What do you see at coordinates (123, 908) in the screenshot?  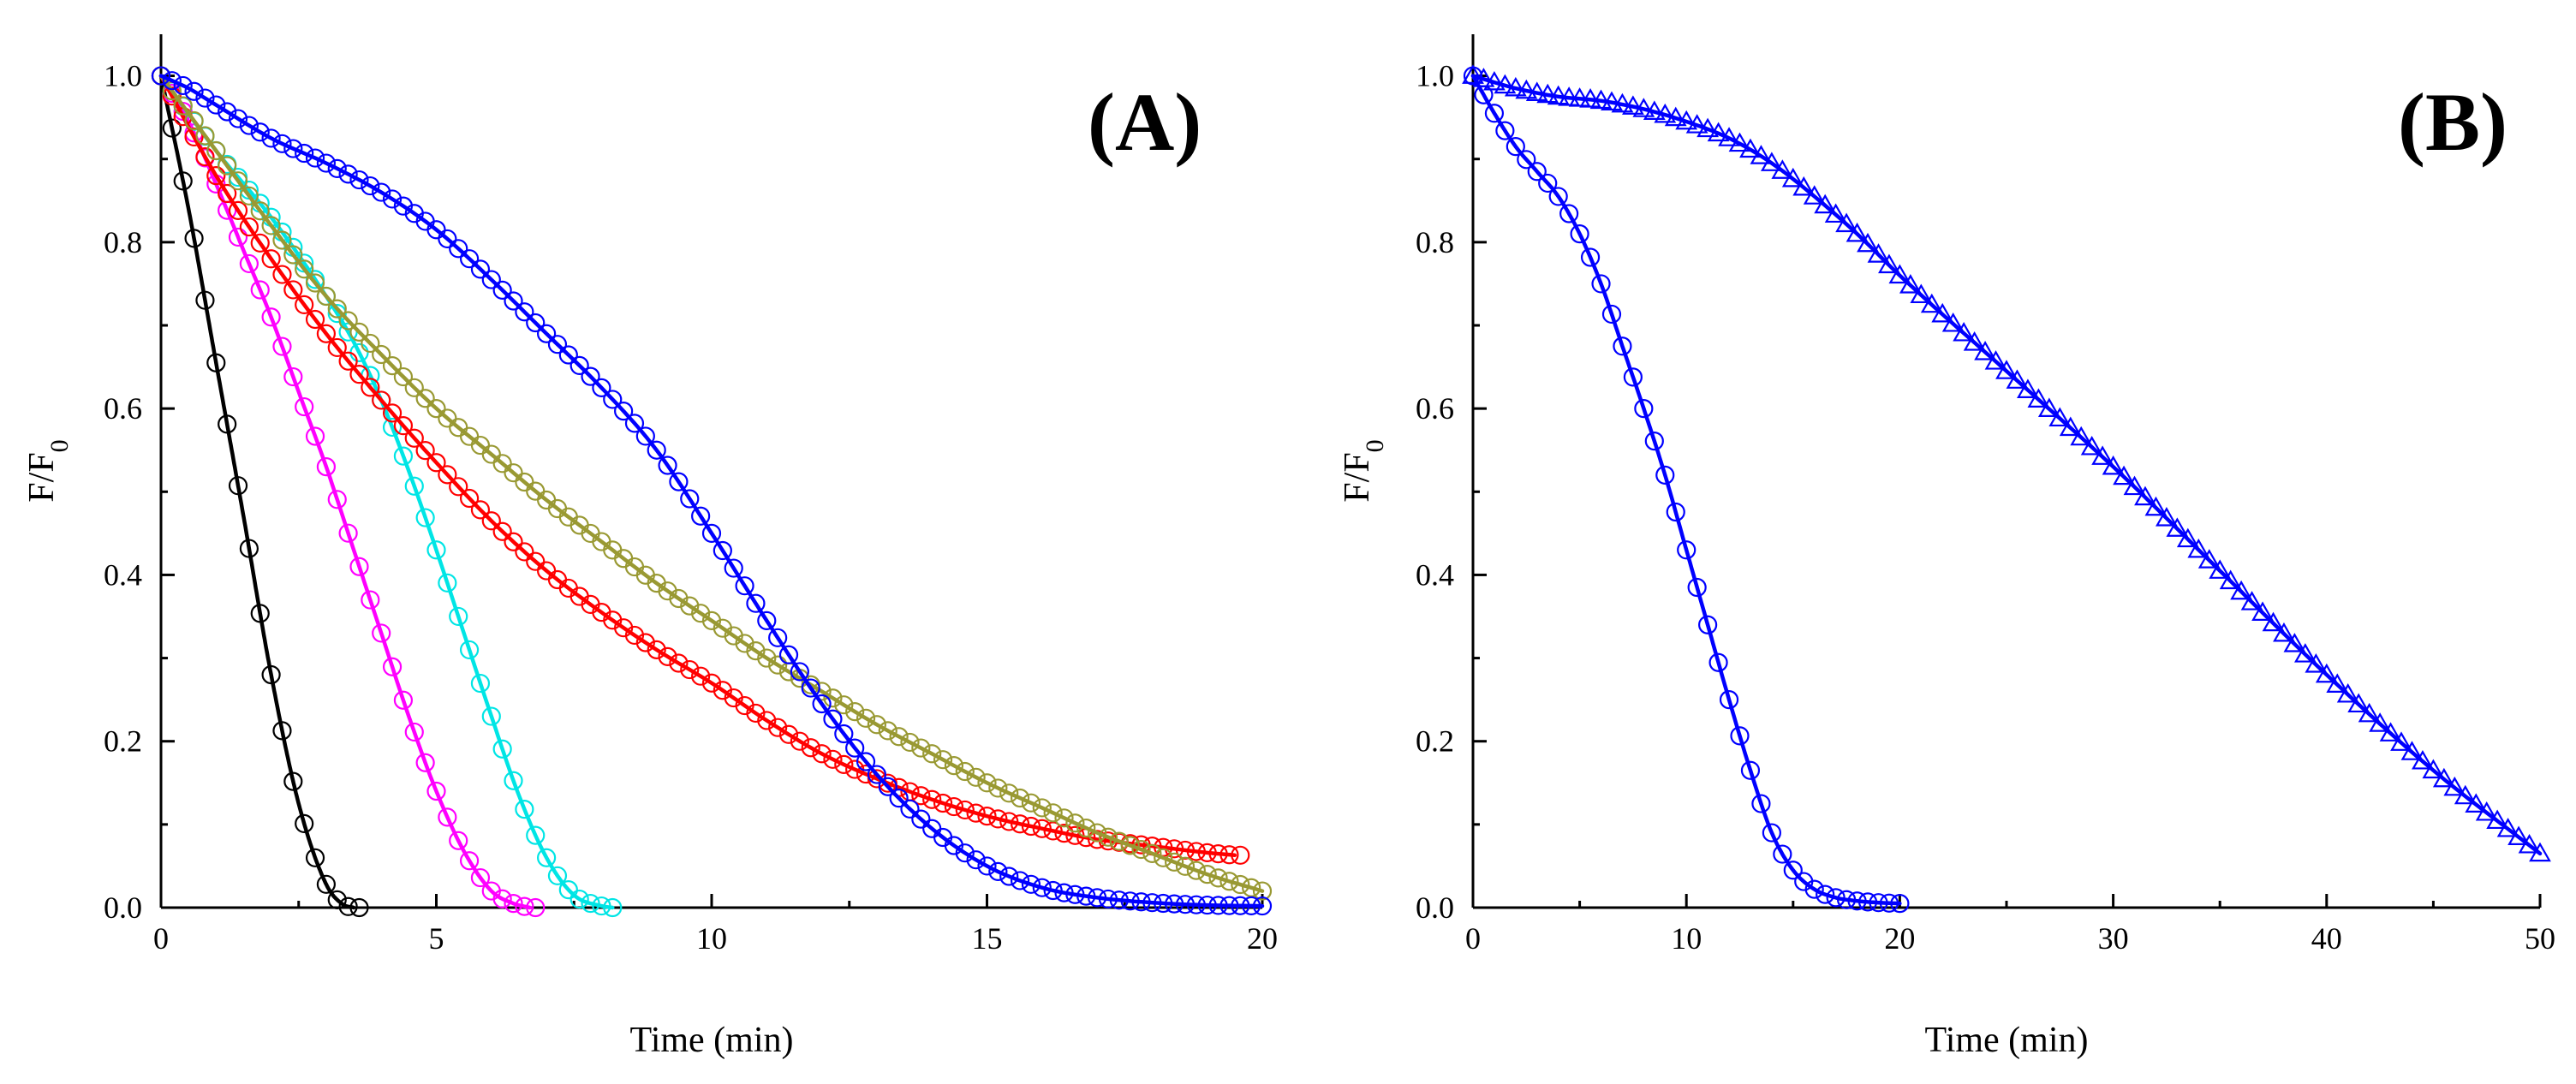 I see `y-tick-label: 0.0` at bounding box center [123, 908].